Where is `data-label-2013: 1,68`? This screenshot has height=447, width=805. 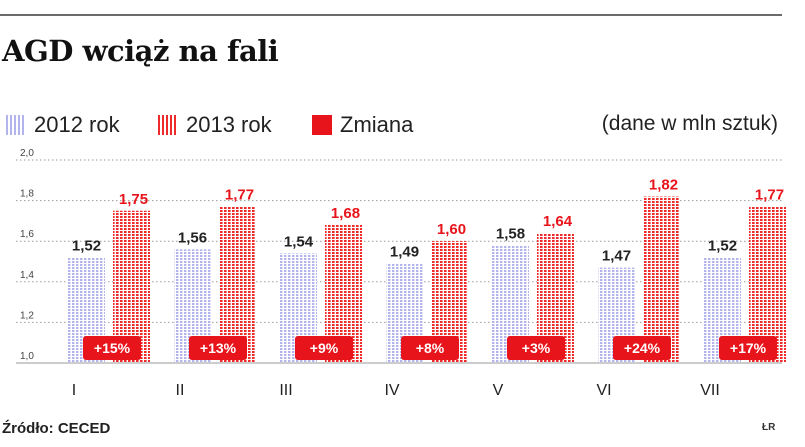
data-label-2013: 1,68 is located at coordinates (345, 213).